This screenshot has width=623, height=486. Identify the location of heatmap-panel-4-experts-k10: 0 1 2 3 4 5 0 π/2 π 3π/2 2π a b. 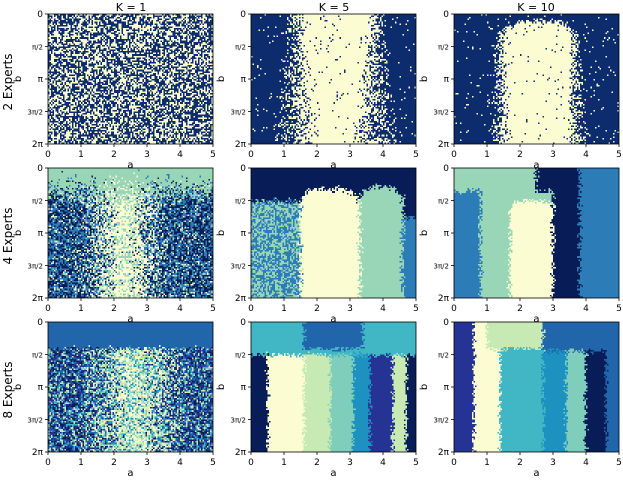
(520, 244).